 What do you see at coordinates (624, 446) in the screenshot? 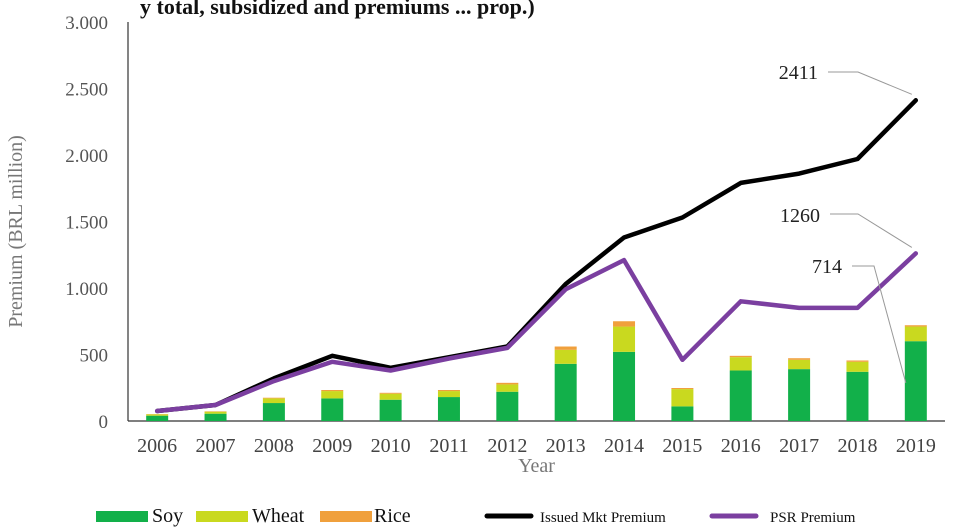
I see `x-tick-label: 2014` at bounding box center [624, 446].